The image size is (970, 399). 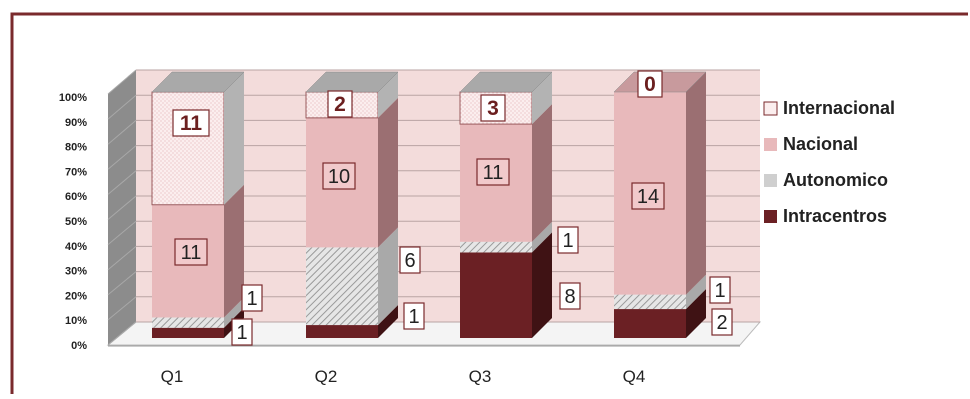 I want to click on y-tick-label: 90%, so click(x=76, y=123).